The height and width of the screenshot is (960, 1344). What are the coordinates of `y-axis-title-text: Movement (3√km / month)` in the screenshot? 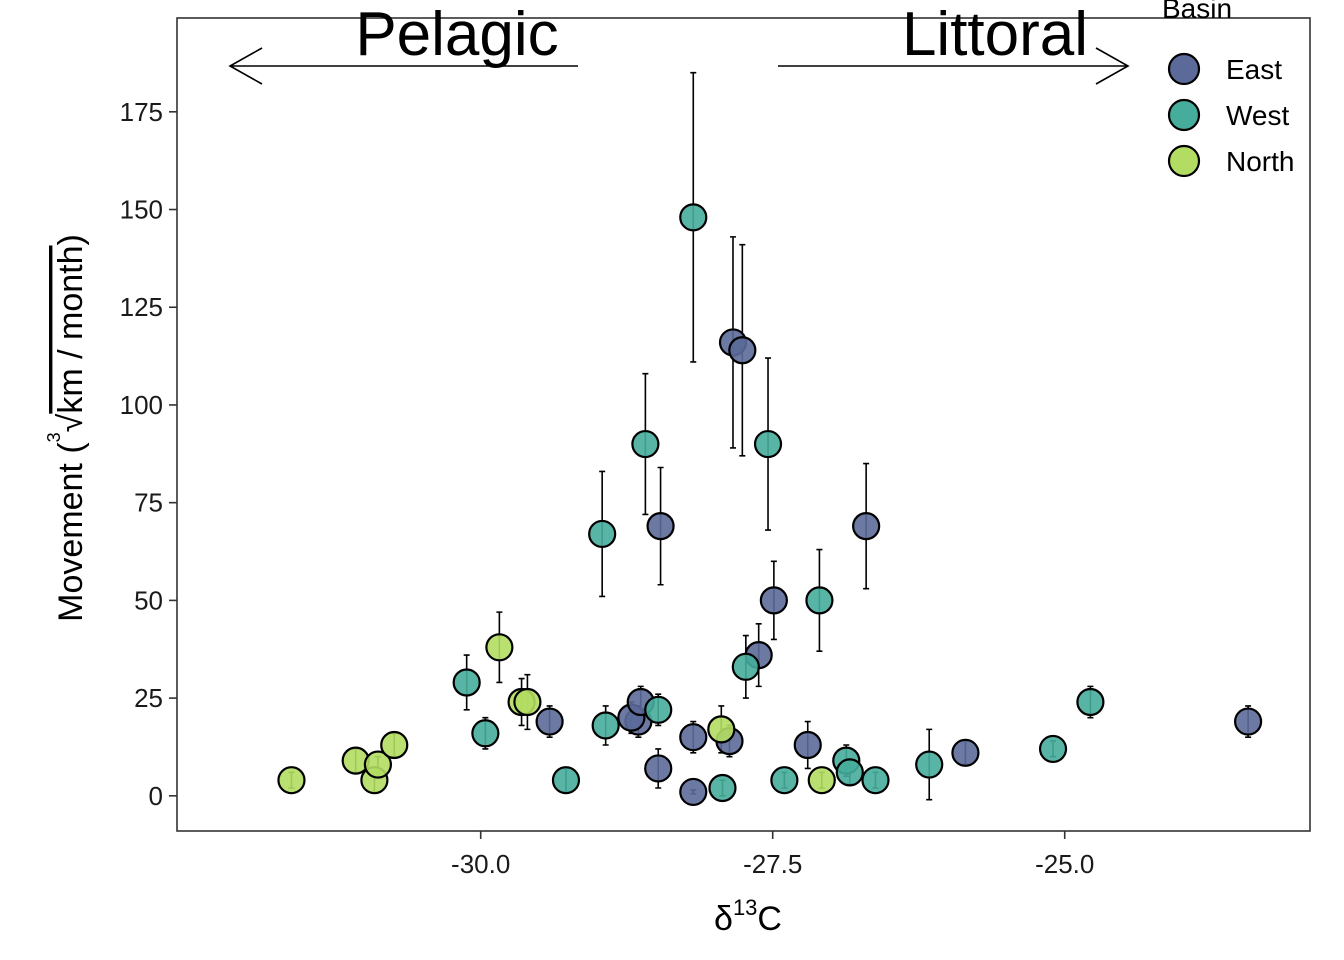 It's located at (67, 428).